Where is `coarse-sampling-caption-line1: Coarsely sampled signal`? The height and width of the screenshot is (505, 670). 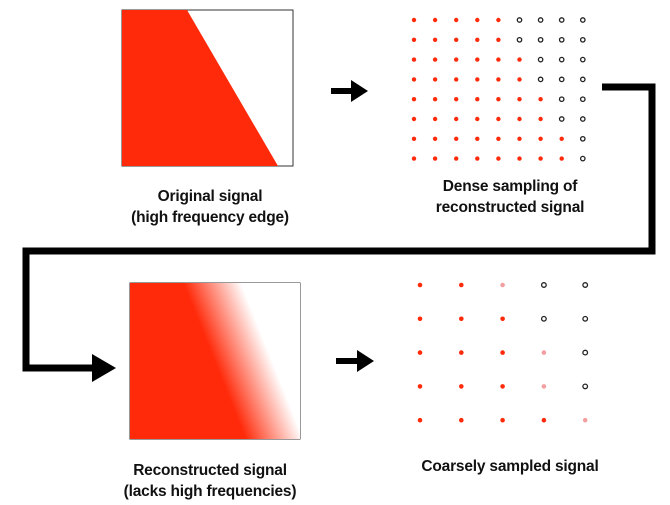 coarse-sampling-caption-line1: Coarsely sampled signal is located at coordinates (510, 466).